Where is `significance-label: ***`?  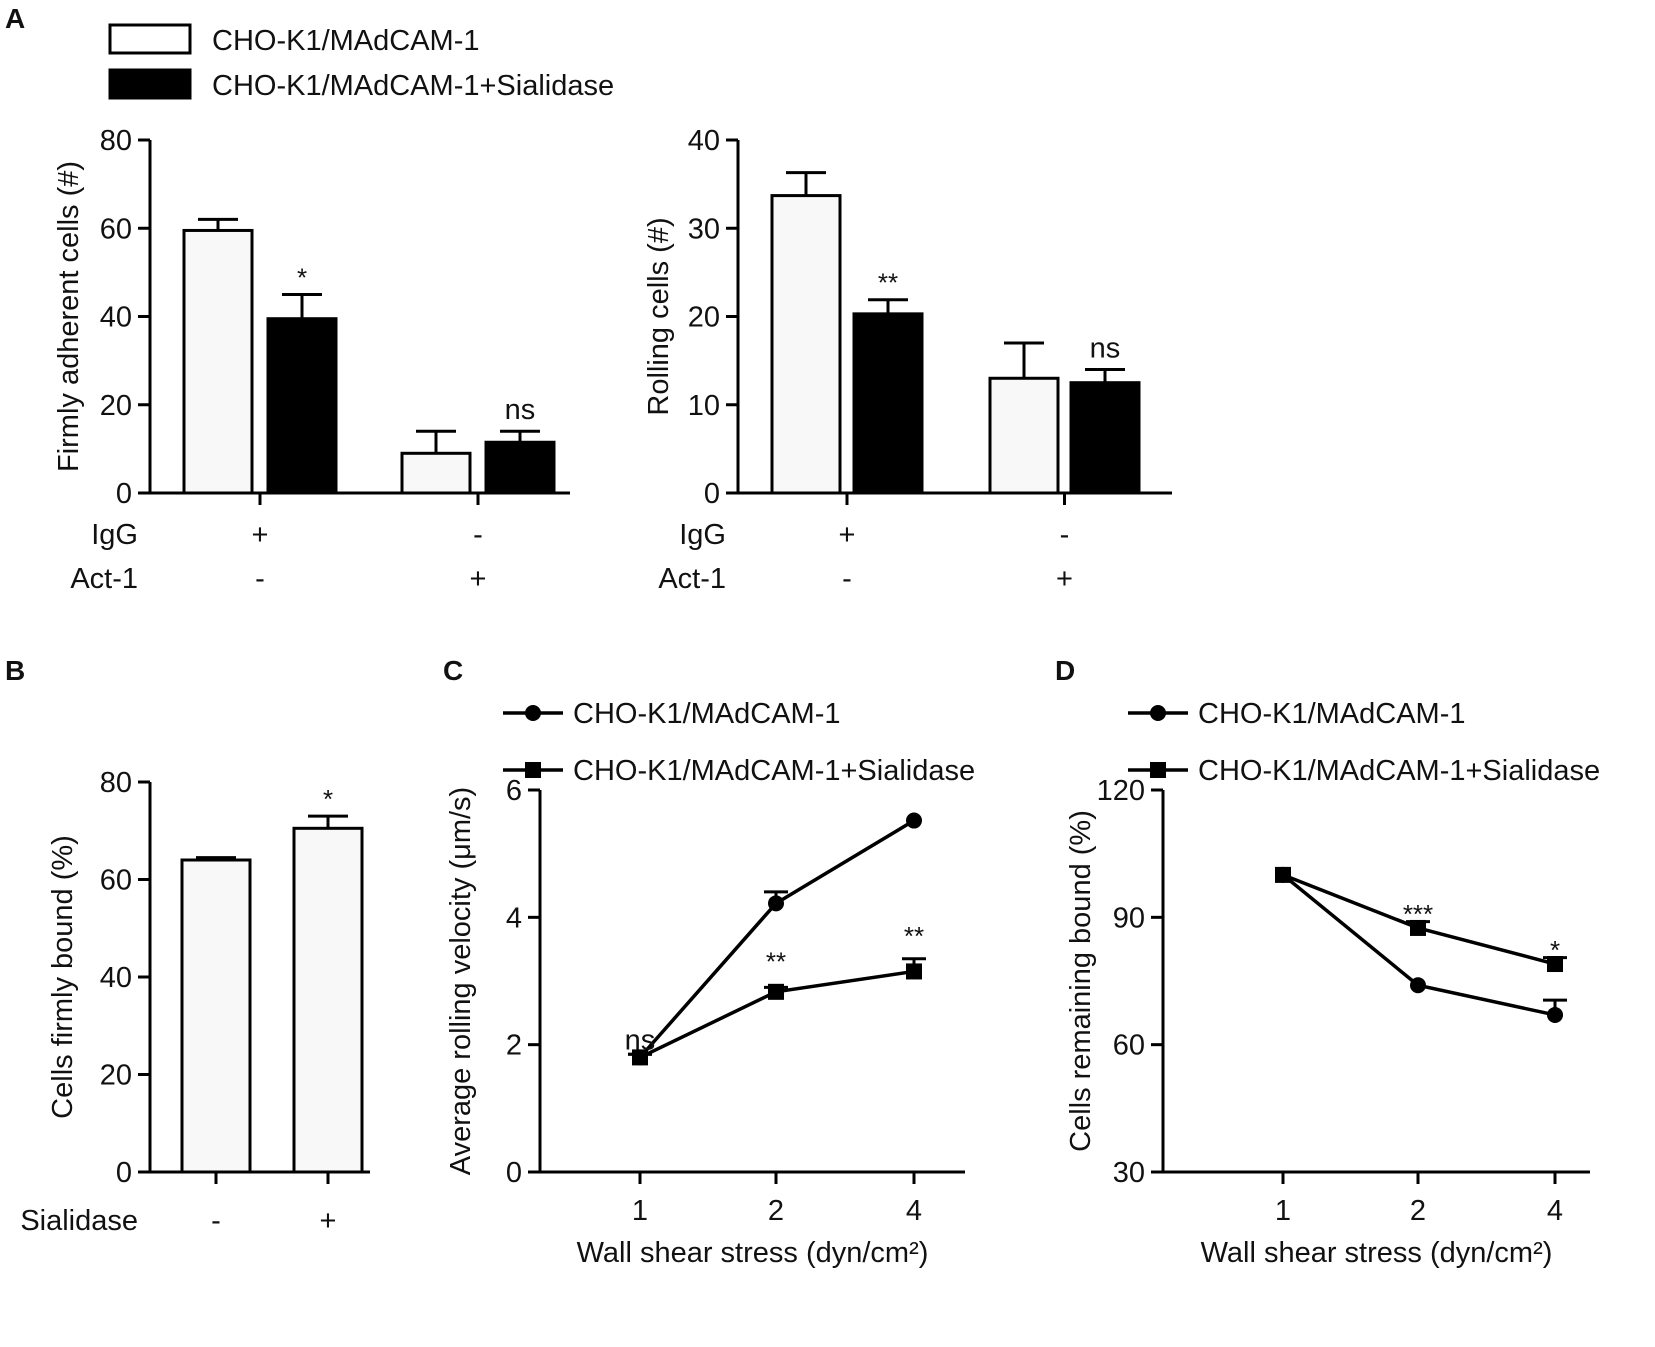
significance-label: *** is located at coordinates (1418, 914).